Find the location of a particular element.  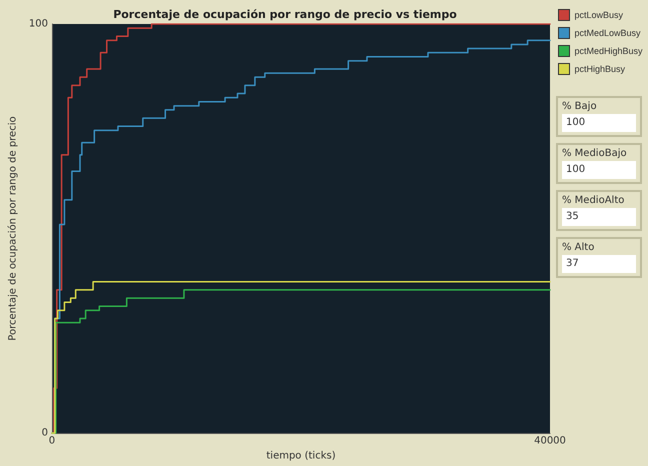

chart-title: Porcentaje de ocupación por rango de precio vs tiempo is located at coordinates (285, 14).